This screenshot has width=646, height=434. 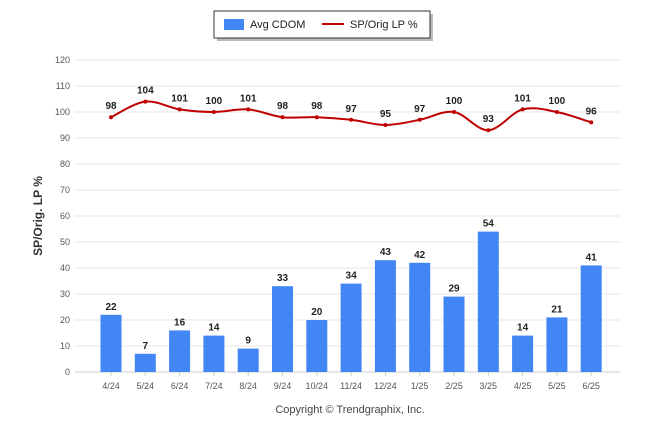 I want to click on x-tick-label: 9/24, so click(x=283, y=386).